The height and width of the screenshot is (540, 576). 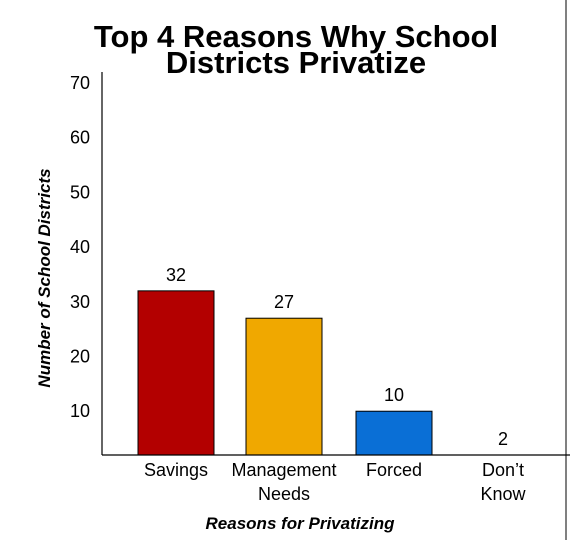 I want to click on y-axis-ticks: 10 20 30 40 50 60 70, so click(x=80, y=247).